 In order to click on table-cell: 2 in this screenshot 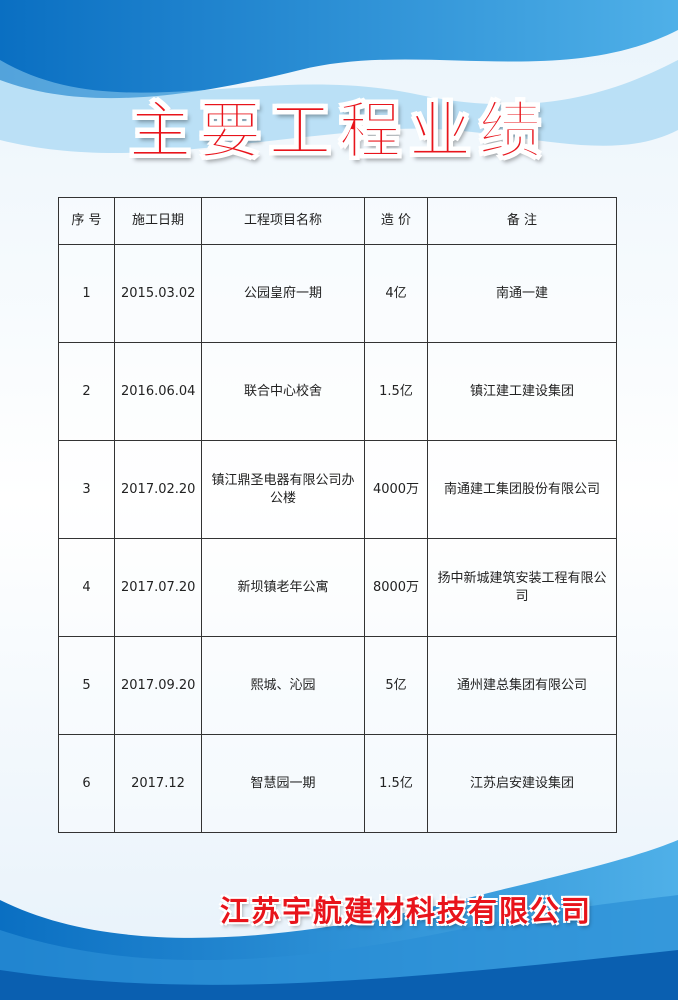, I will do `click(86, 391)`.